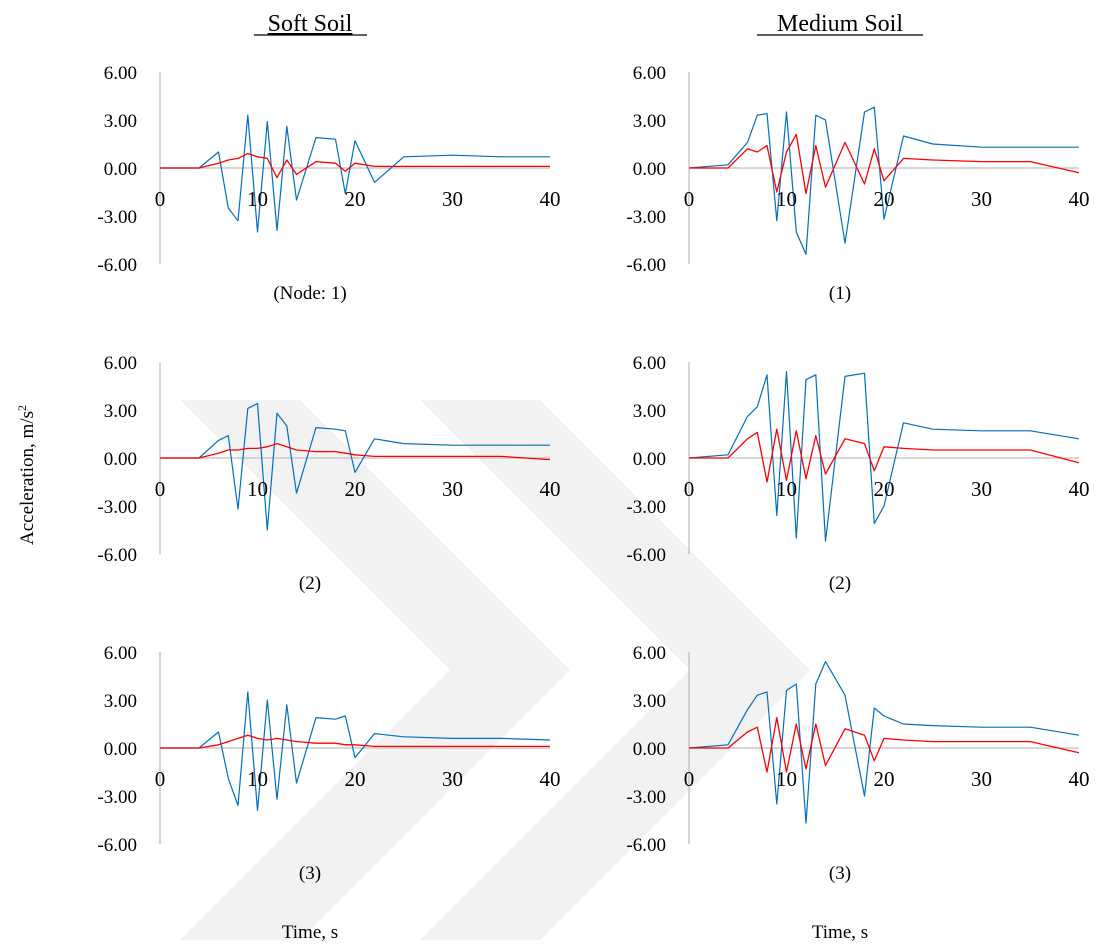  Describe the element at coordinates (310, 24) in the screenshot. I see `column-heading-soft-soil: Soft Soil` at that location.